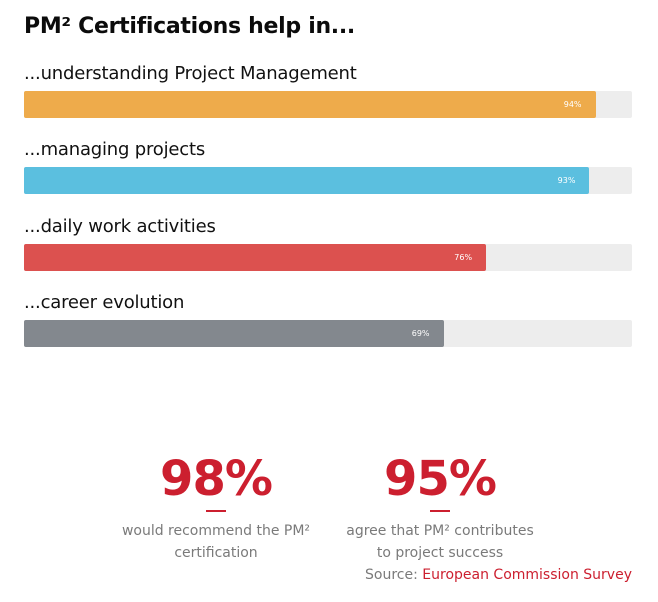 The image size is (658, 602). I want to click on bar-label: ...managing projects, so click(115, 149).